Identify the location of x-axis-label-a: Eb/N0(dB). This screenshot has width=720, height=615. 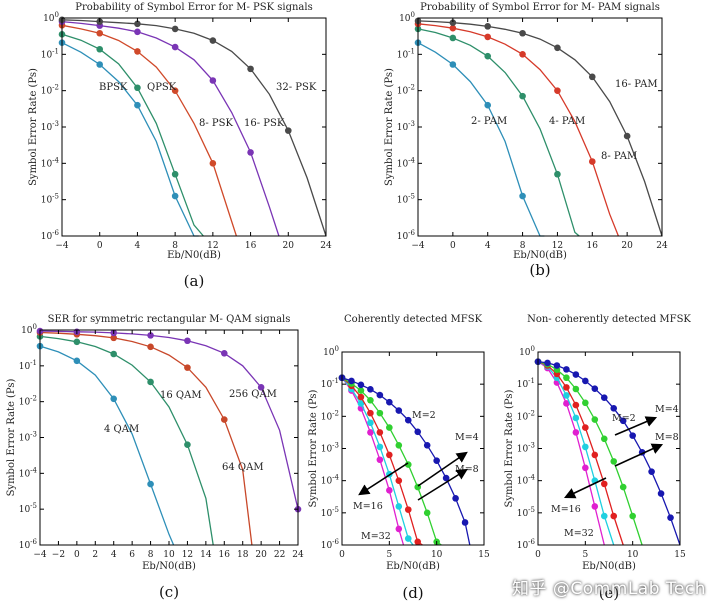
(194, 255).